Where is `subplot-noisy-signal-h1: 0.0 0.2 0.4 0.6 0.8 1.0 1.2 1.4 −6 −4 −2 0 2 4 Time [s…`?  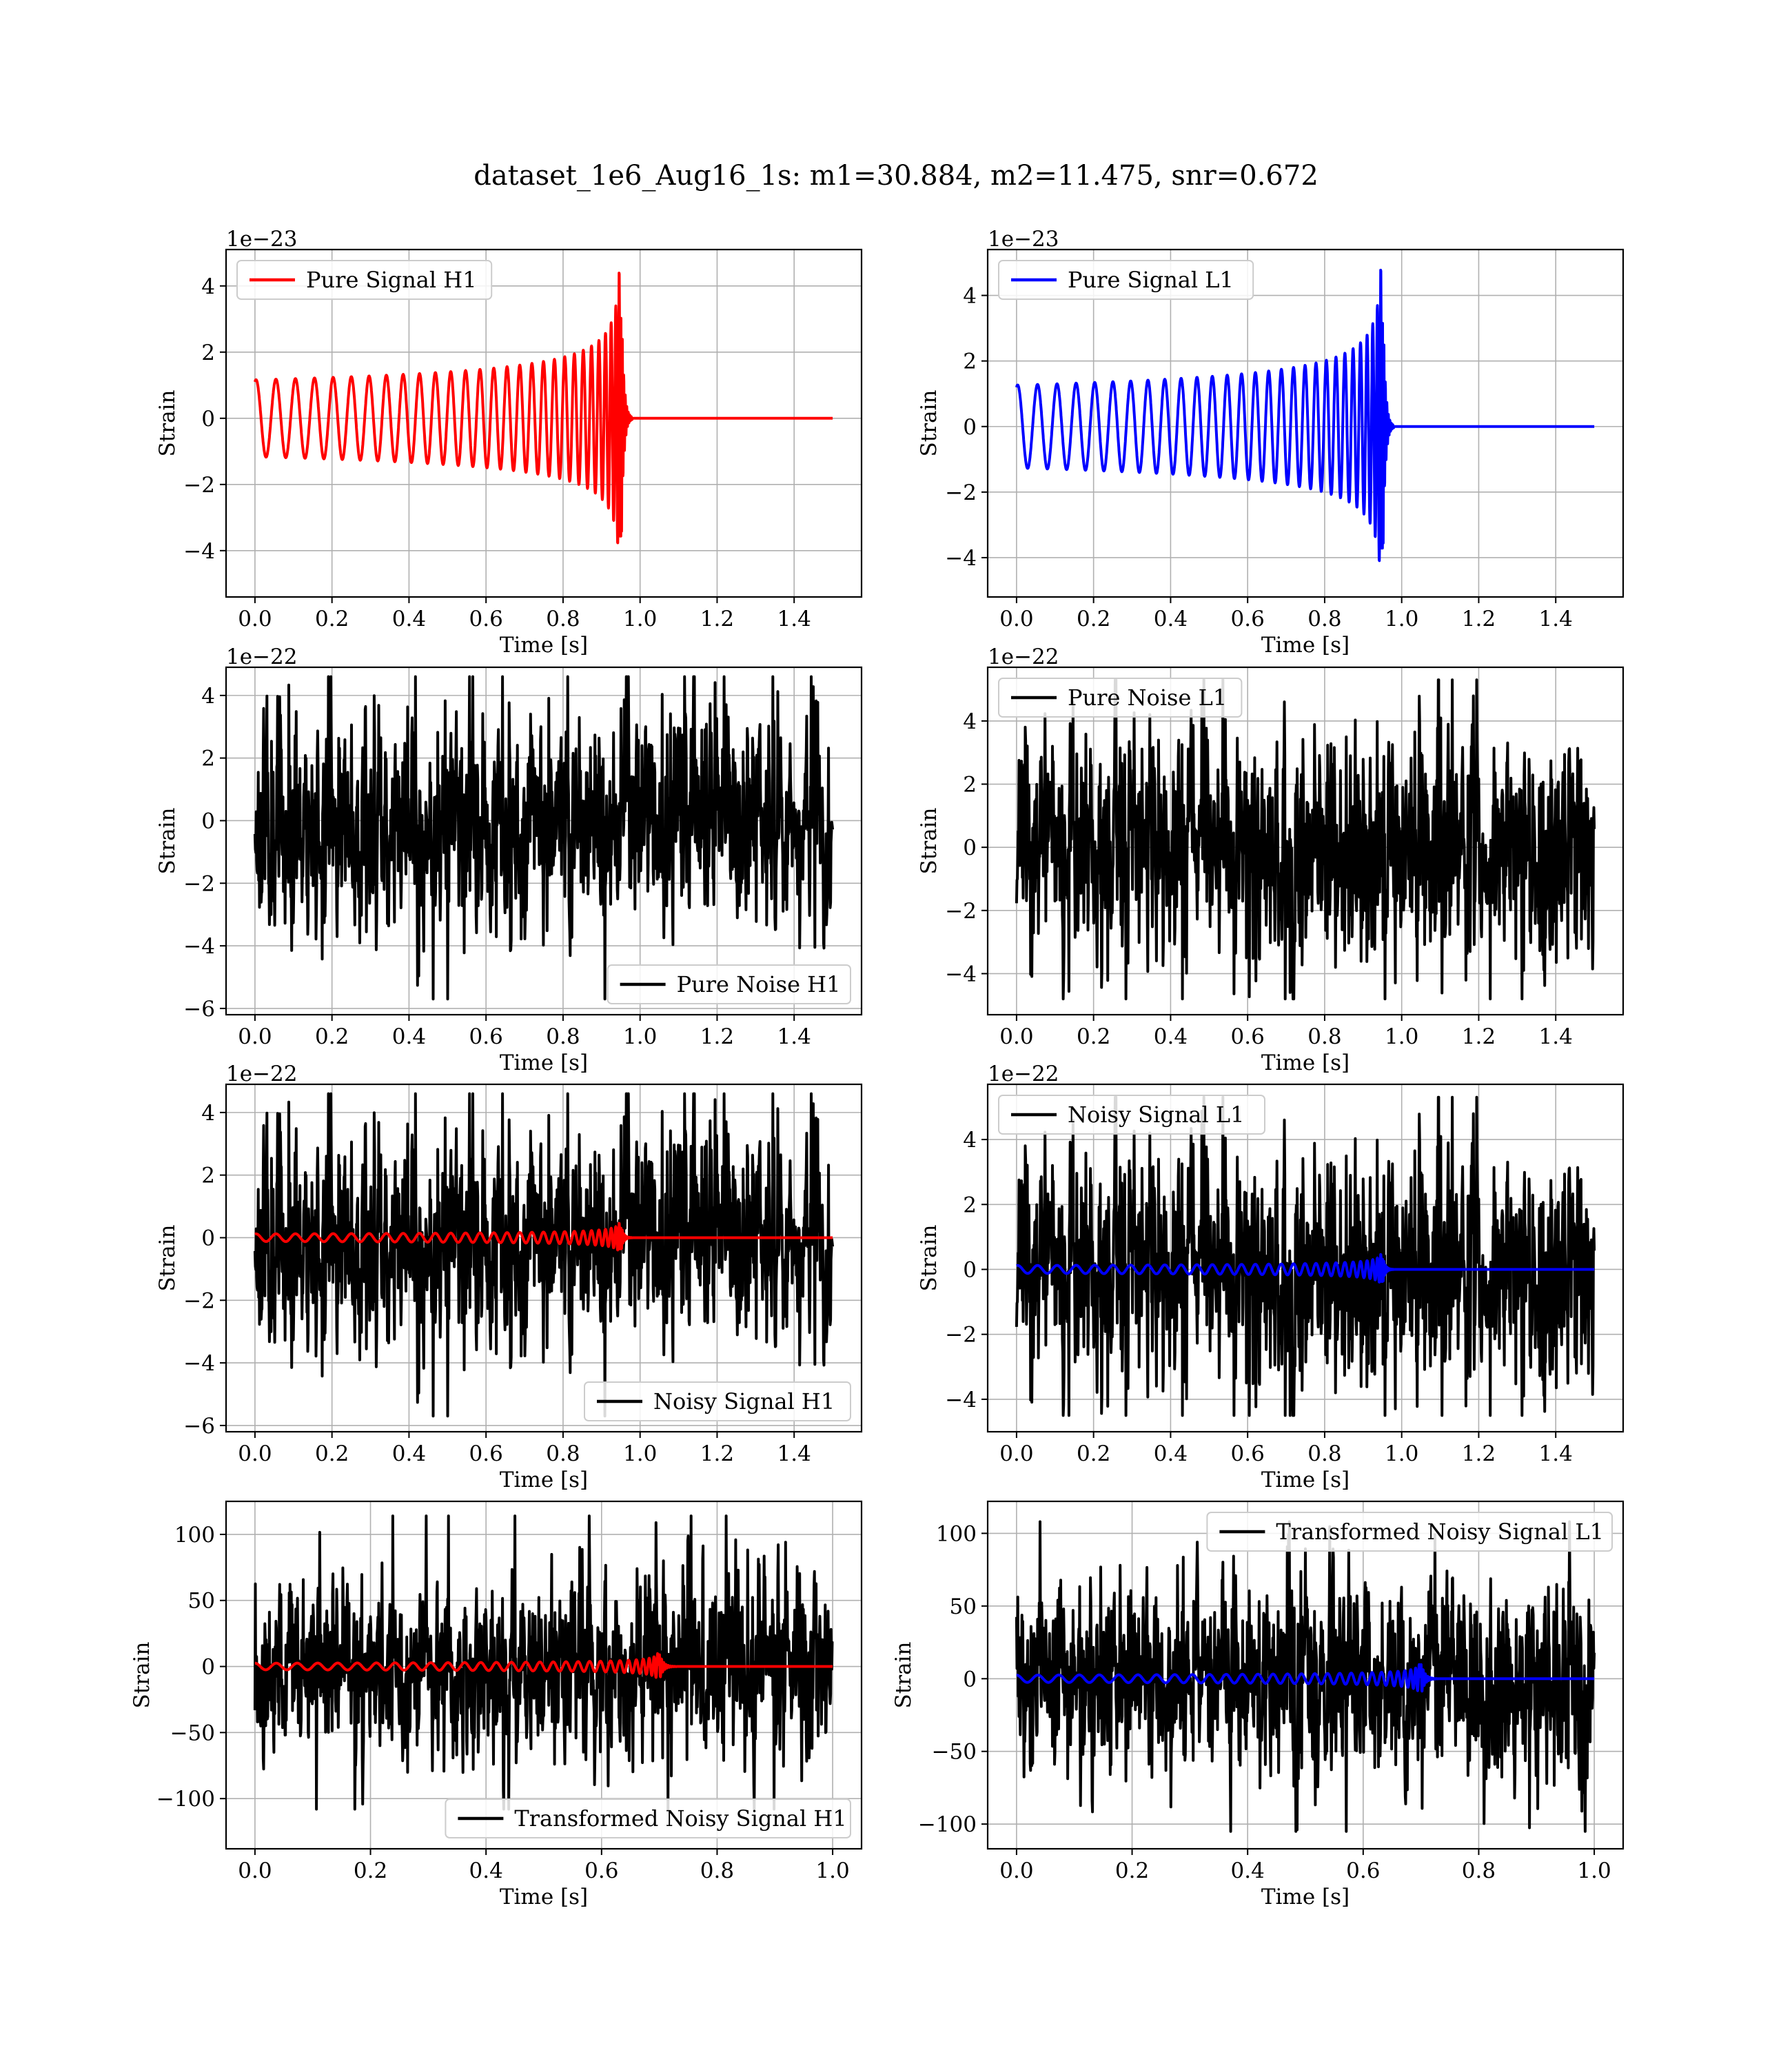 subplot-noisy-signal-h1: 0.0 0.2 0.4 0.6 0.8 1.0 1.2 1.4 −6 −4 −2 0 2 4 Time [s… is located at coordinates (509, 1277).